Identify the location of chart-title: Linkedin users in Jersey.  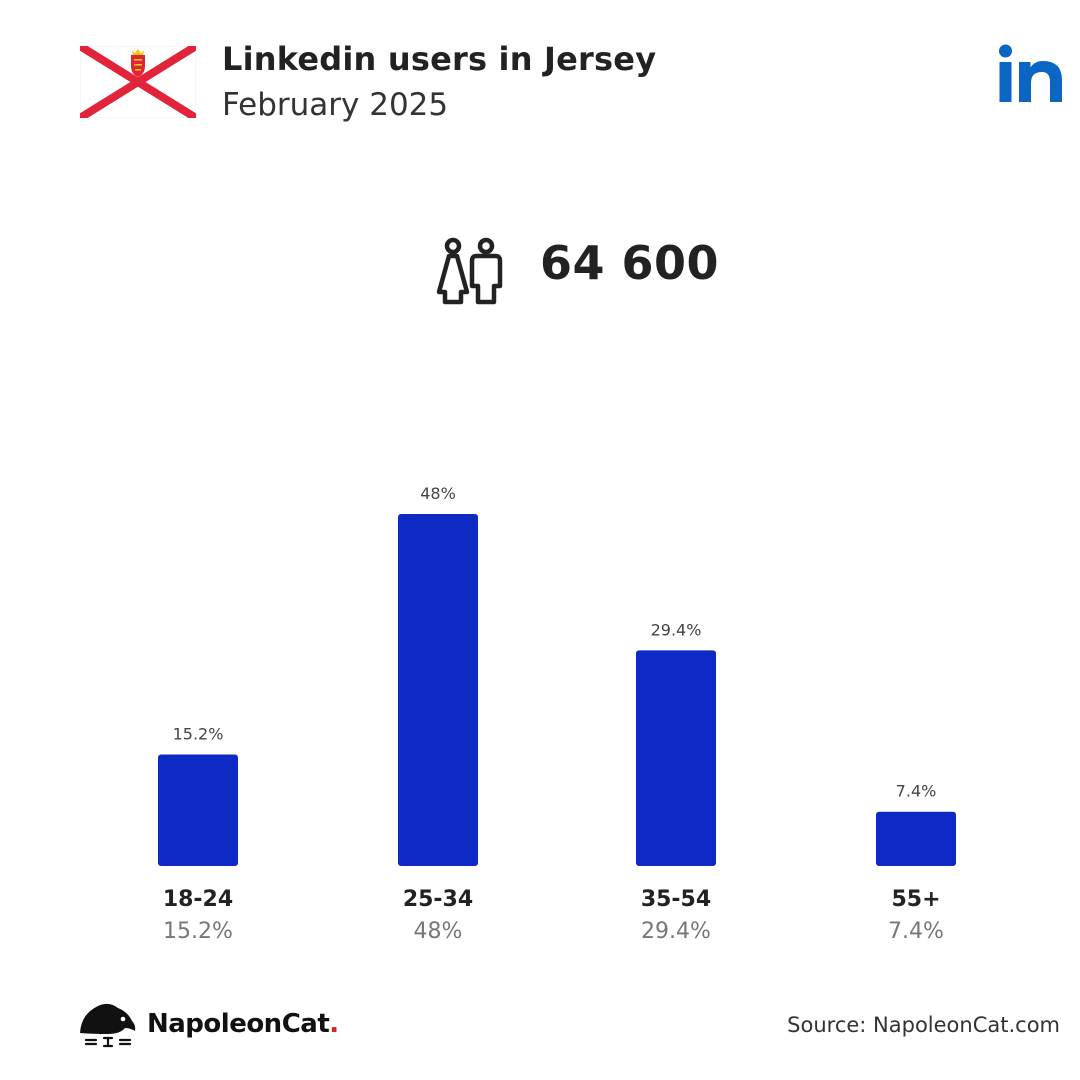
(439, 59).